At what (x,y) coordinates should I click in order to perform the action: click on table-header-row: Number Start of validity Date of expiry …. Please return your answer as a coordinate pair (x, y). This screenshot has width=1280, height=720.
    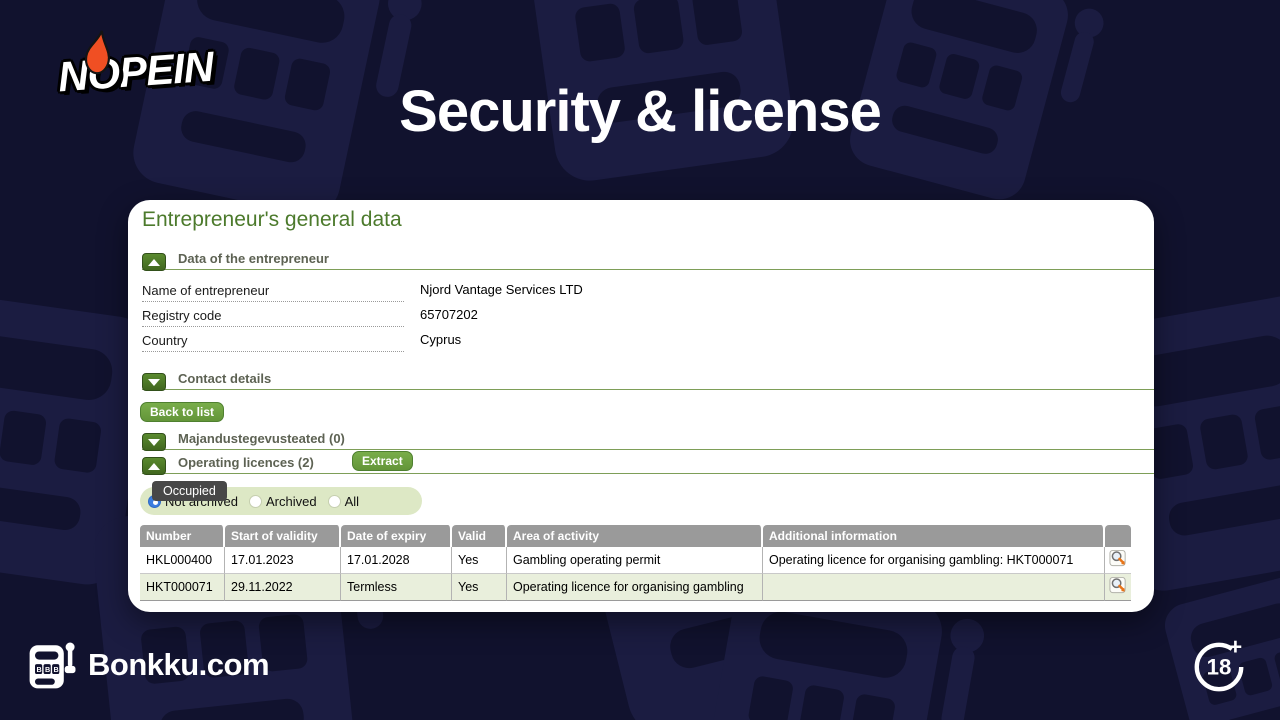
    Looking at the image, I should click on (635, 536).